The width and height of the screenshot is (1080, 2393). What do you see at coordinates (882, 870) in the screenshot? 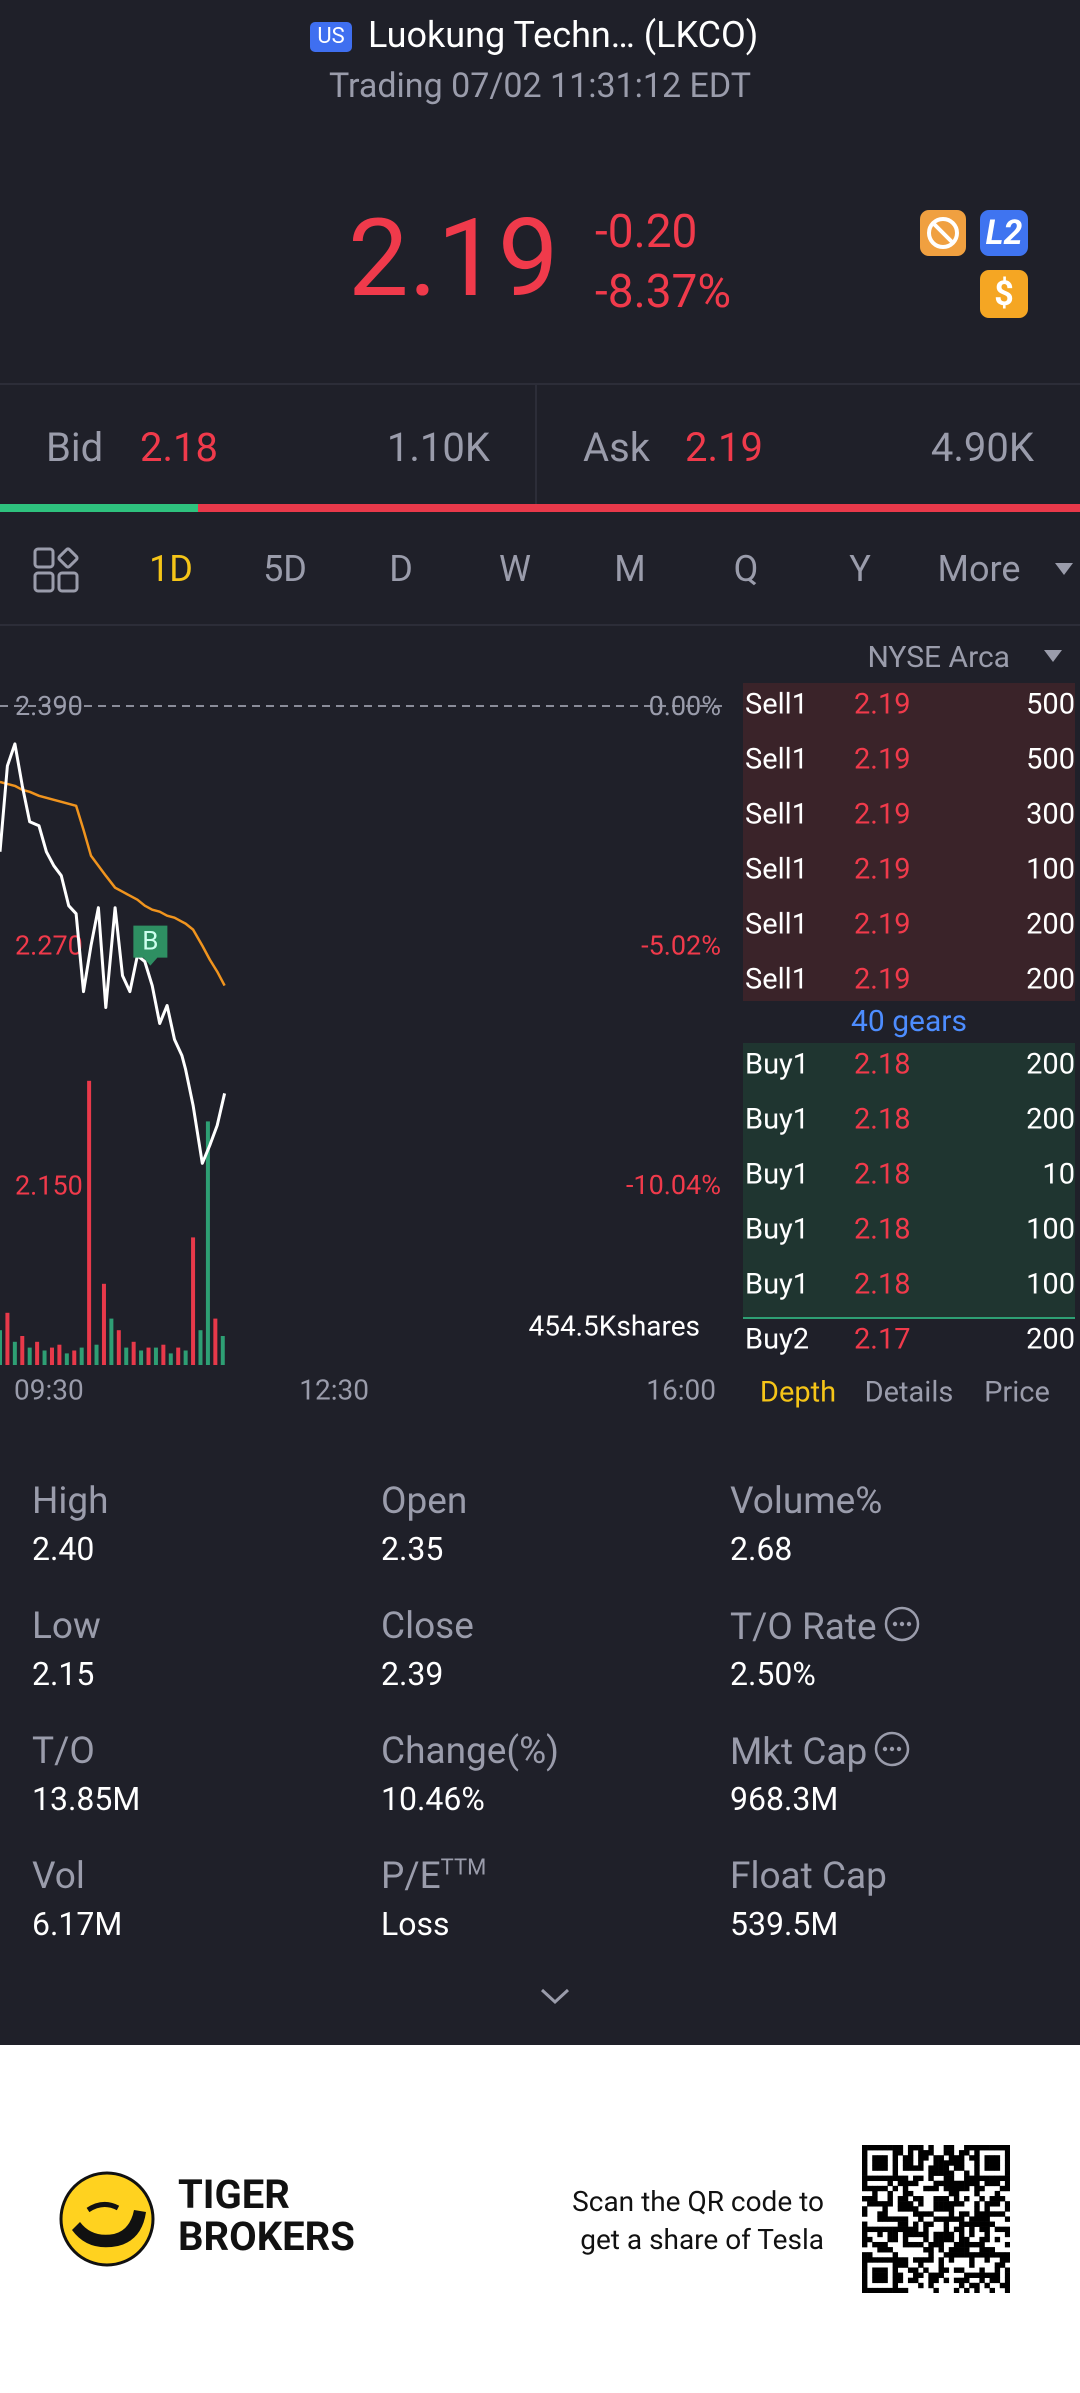
I see `book-price: 2.19` at bounding box center [882, 870].